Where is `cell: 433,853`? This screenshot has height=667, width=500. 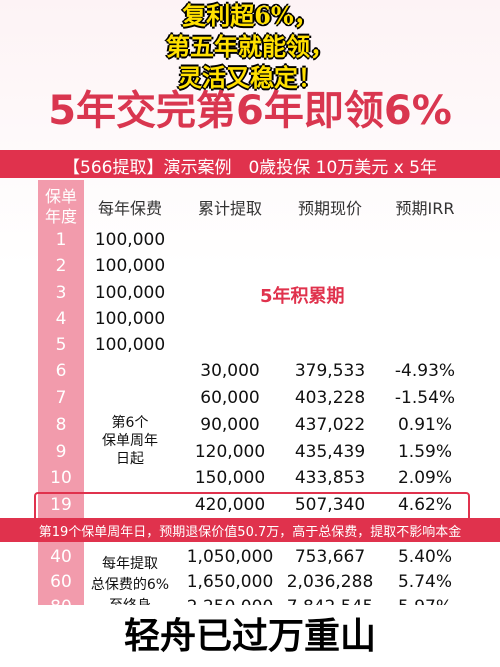
cell: 433,853 is located at coordinates (330, 478).